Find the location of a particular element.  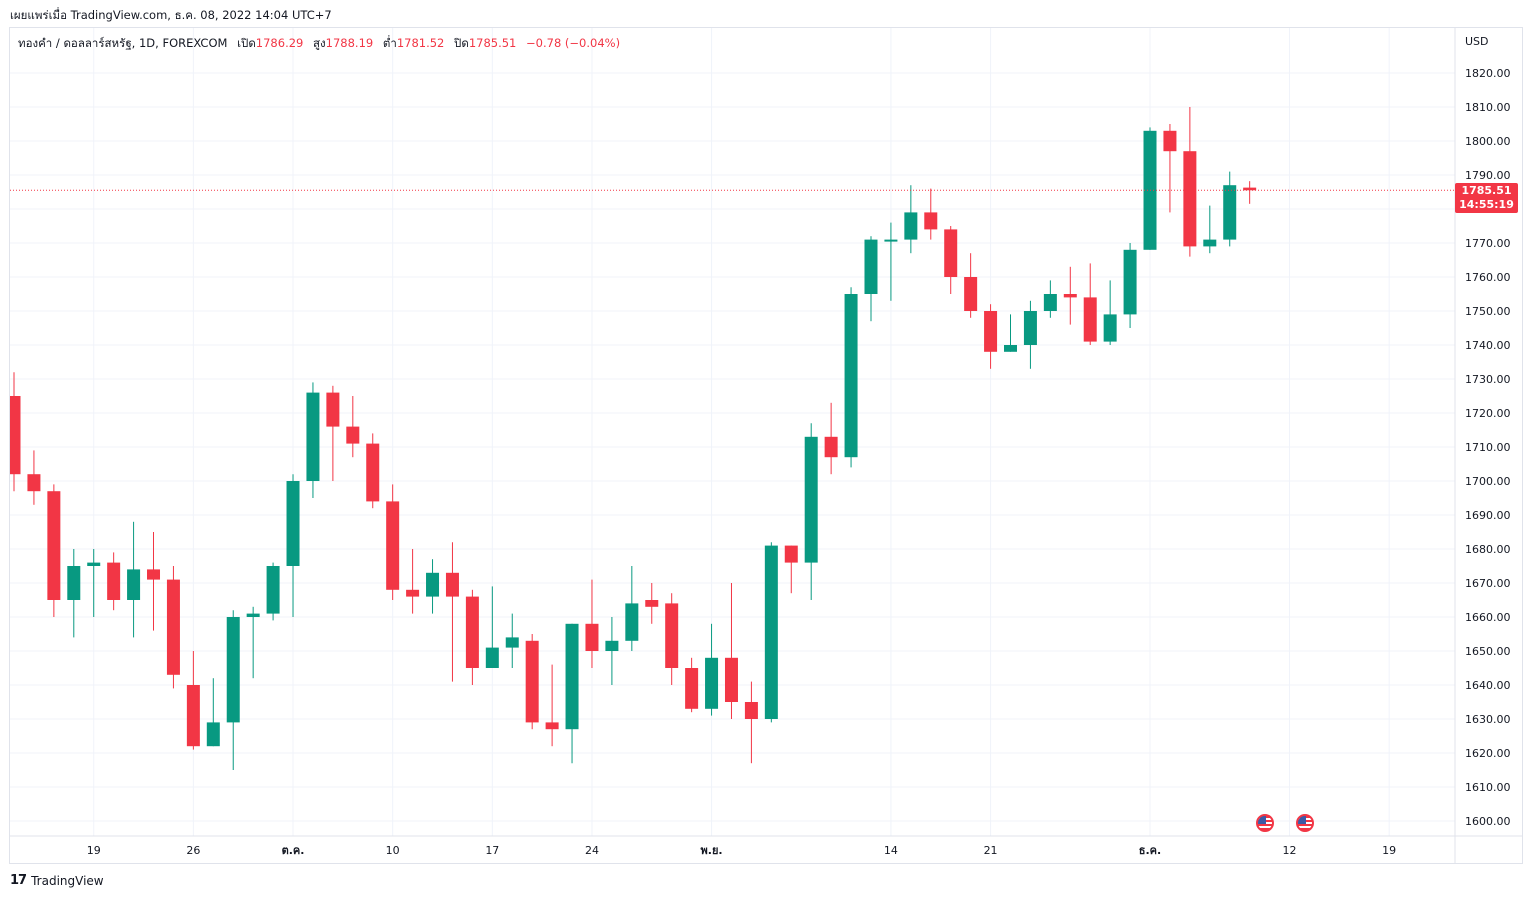

close-value: 1785.51 is located at coordinates (492, 43).